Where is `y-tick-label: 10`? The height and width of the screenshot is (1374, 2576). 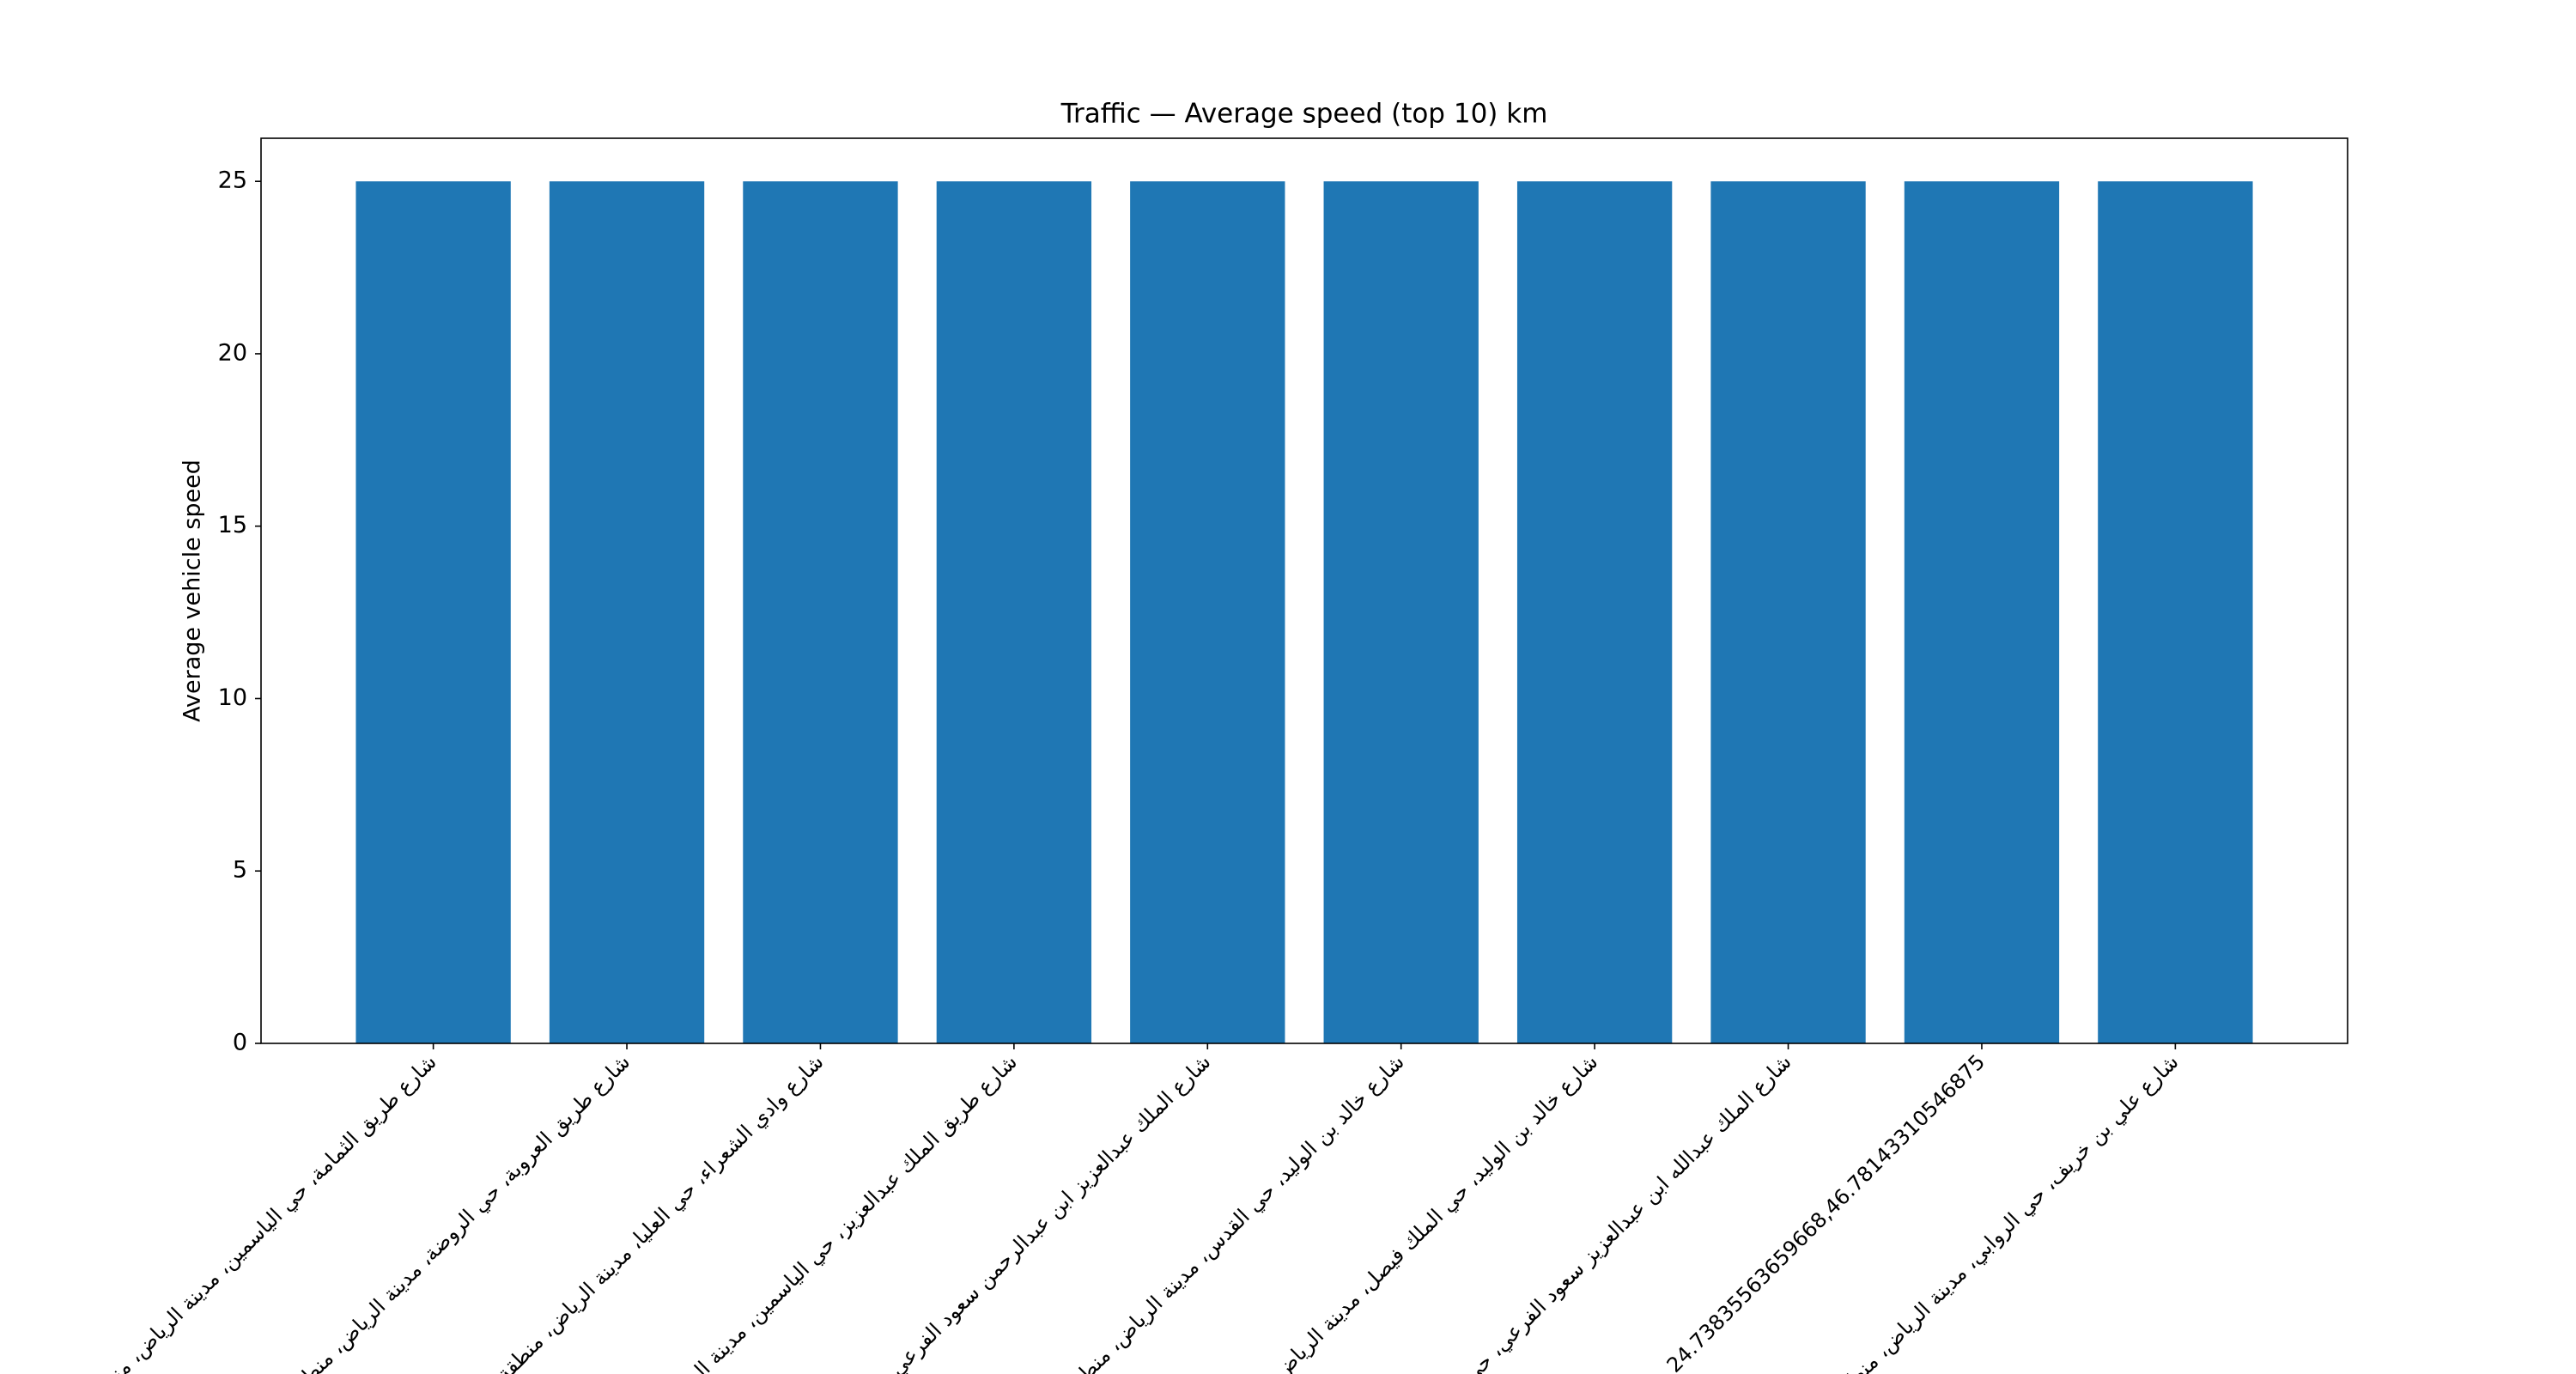 y-tick-label: 10 is located at coordinates (232, 697).